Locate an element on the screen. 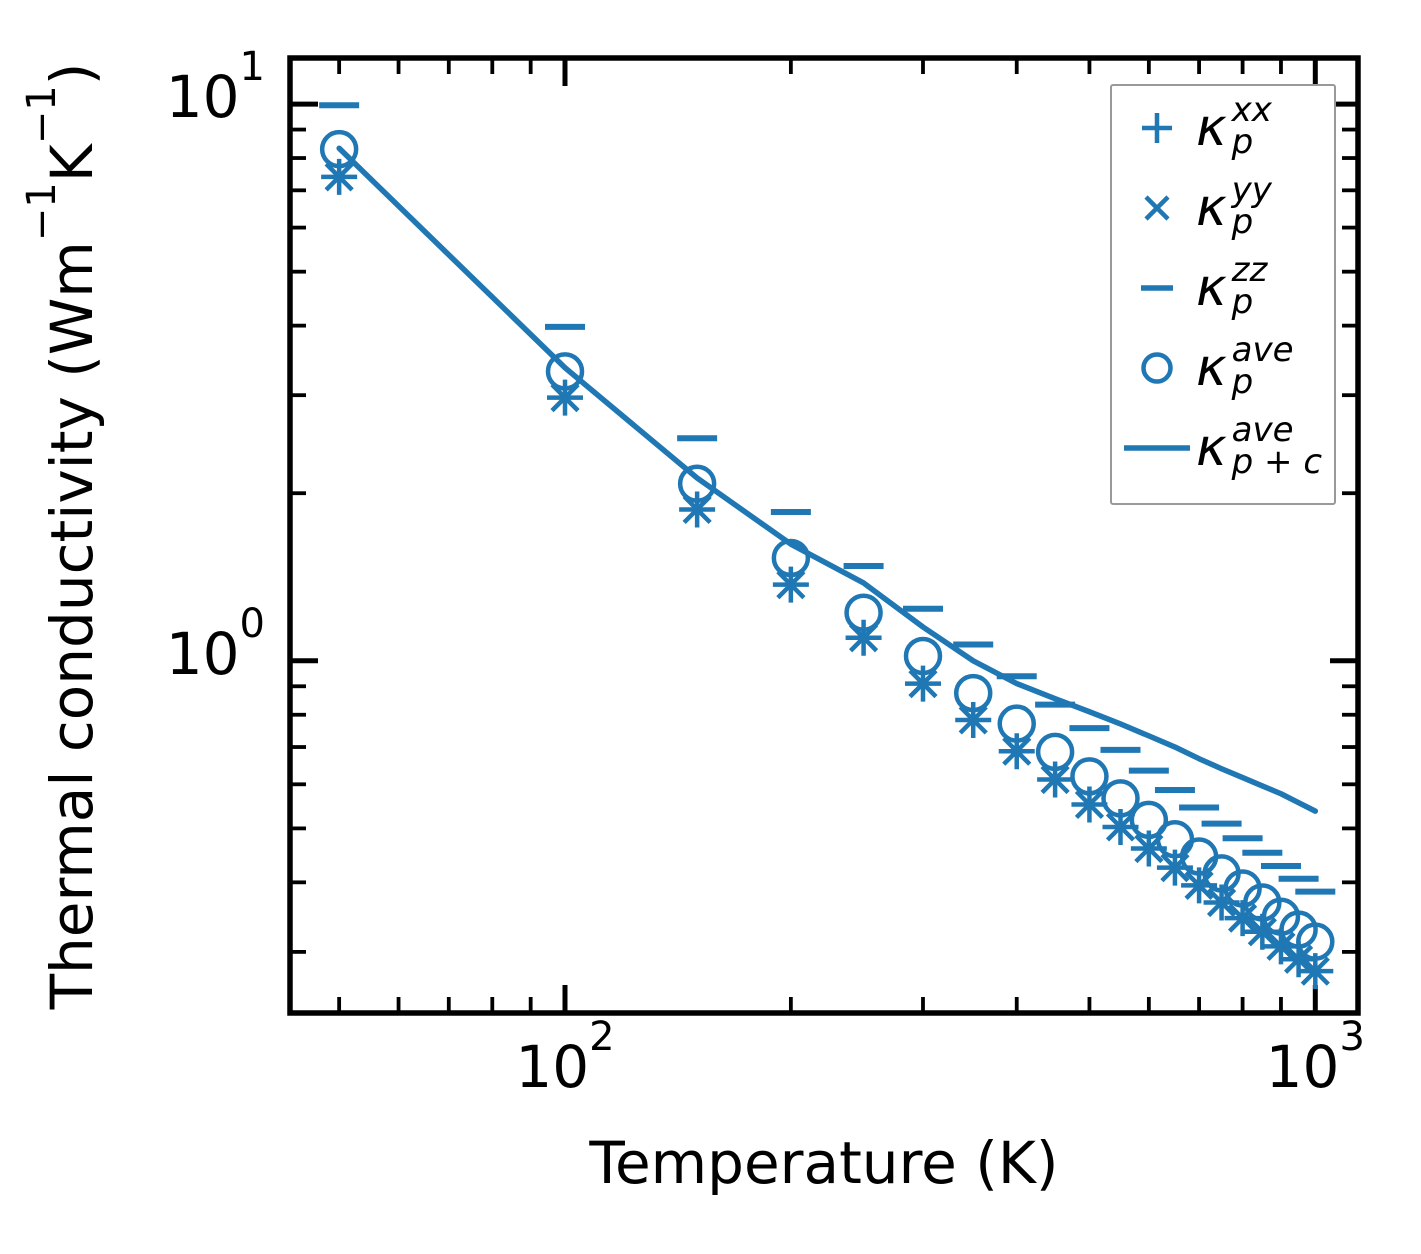 The height and width of the screenshot is (1254, 1421). legend: κ xx p κ yy p κ zz p κ ave p κ ave p + c is located at coordinates (1223, 294).